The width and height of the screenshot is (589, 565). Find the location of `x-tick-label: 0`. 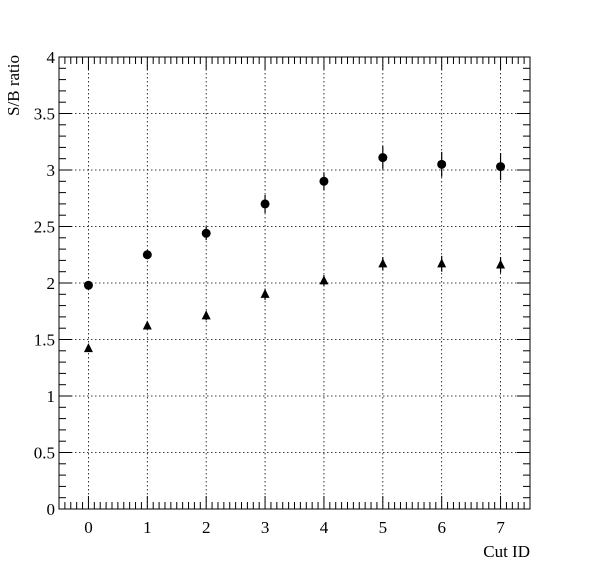

x-tick-label: 0 is located at coordinates (88, 527).